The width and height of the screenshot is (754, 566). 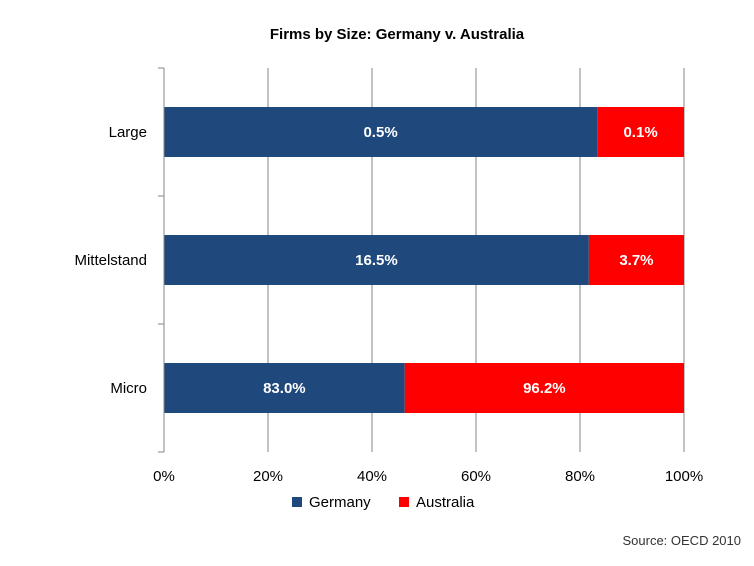 What do you see at coordinates (397, 34) in the screenshot?
I see `chart-title: Firms by Size: Germany v. Australia` at bounding box center [397, 34].